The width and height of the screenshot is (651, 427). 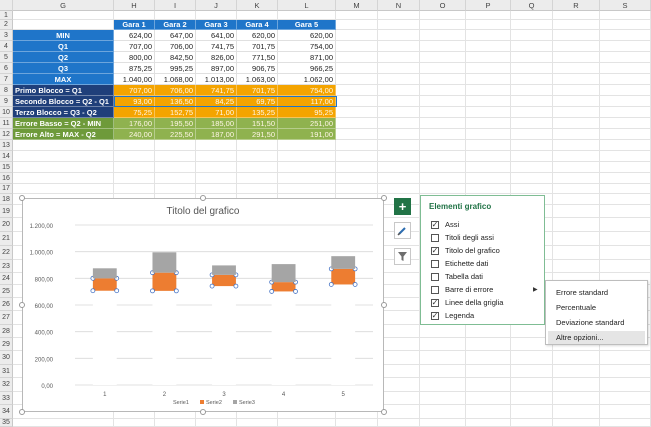 I want to click on stat-value-cell: 1.013,00, so click(x=216, y=79).